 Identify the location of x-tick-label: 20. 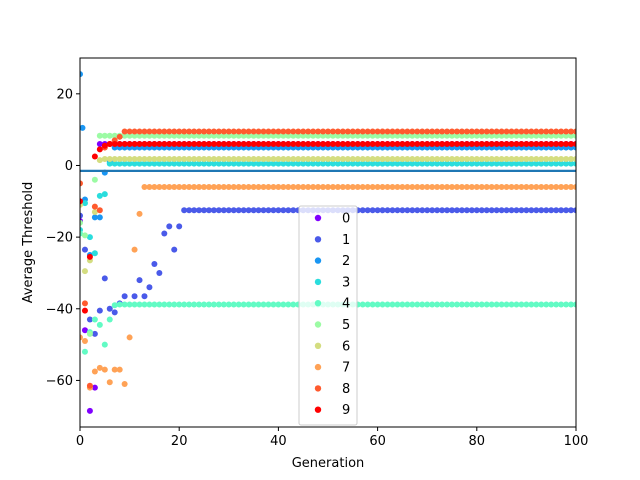
(179, 441).